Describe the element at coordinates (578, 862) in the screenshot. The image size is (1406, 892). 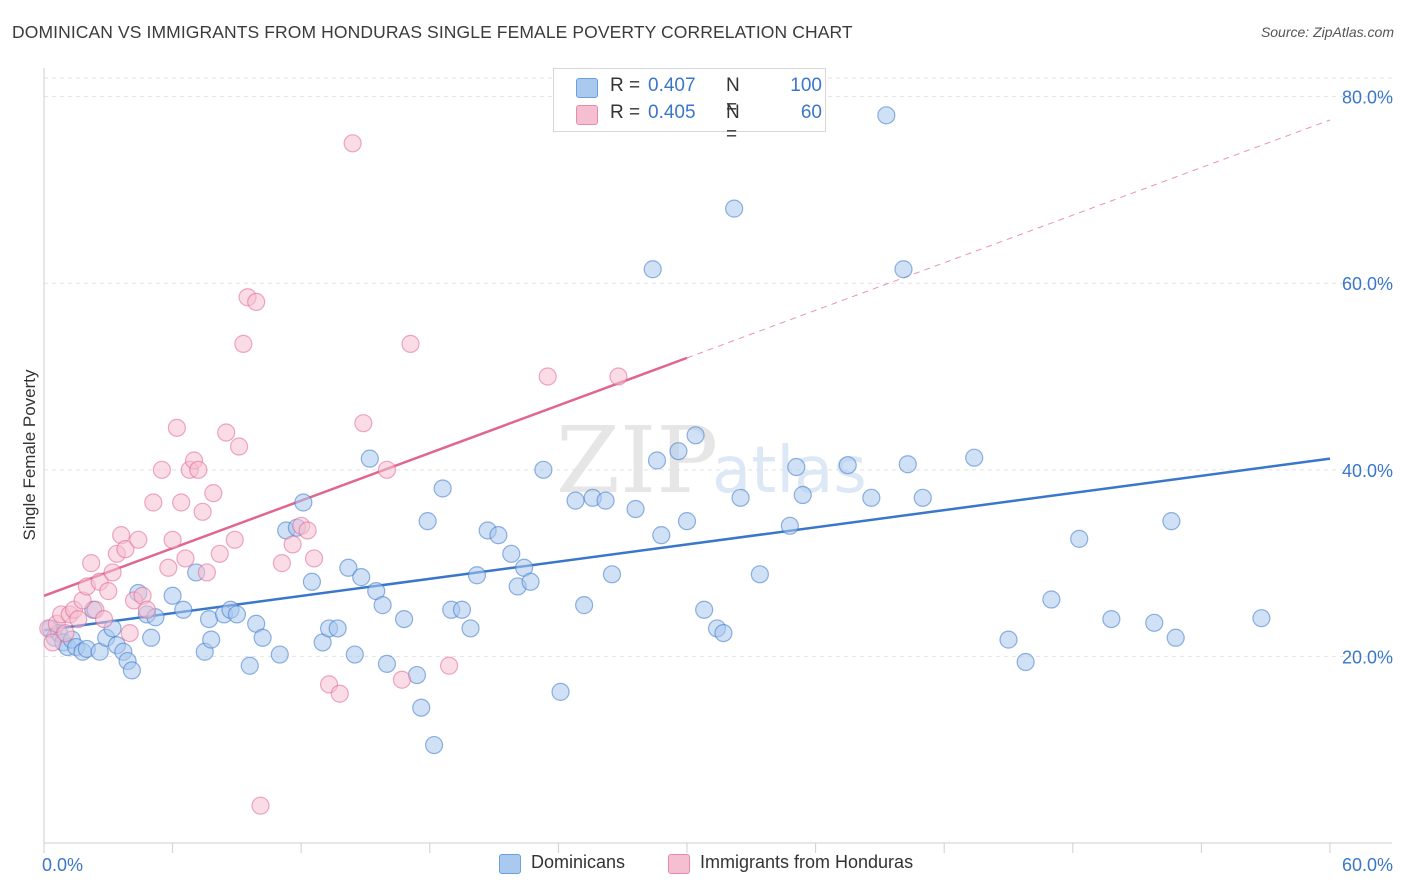
I see `bottom-legend-label: Dominicans` at that location.